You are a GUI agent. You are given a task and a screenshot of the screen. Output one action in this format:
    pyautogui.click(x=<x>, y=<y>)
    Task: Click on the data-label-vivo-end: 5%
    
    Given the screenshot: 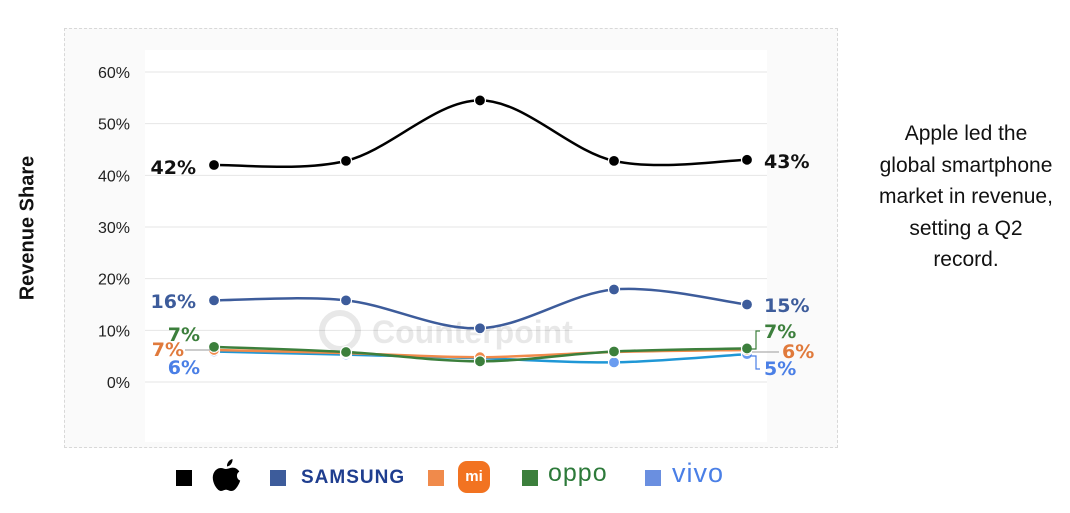 What is the action you would take?
    pyautogui.click(x=780, y=369)
    